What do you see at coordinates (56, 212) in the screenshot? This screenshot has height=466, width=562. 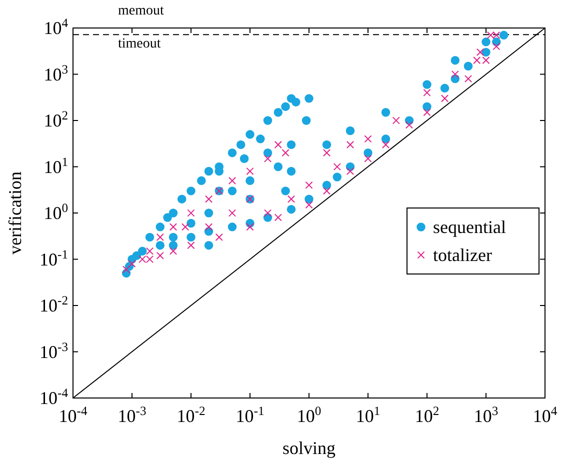 I see `y-tick-label: 10$^{0}$` at bounding box center [56, 212].